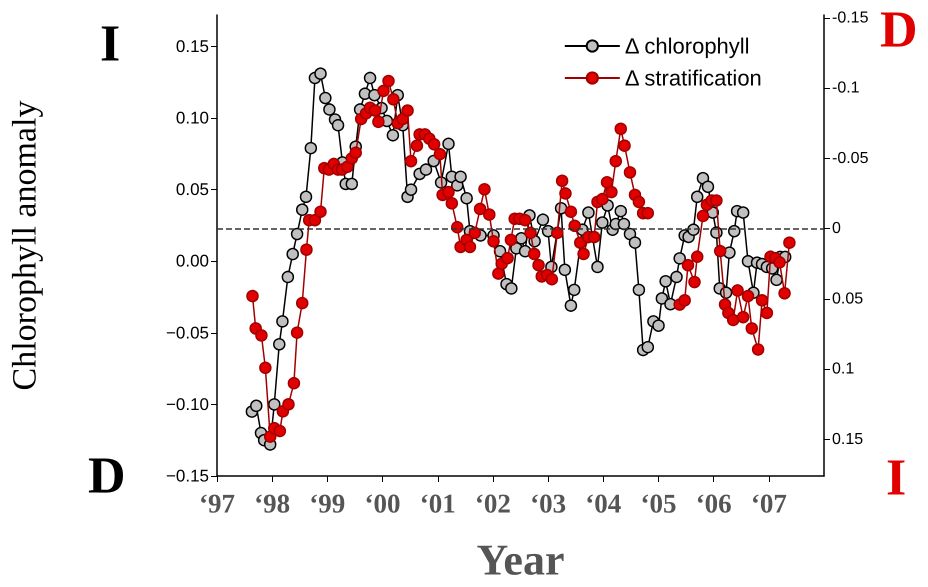 Image resolution: width=928 pixels, height=587 pixels. What do you see at coordinates (187, 332) in the screenshot?
I see `y-tick-label: −0.05` at bounding box center [187, 332].